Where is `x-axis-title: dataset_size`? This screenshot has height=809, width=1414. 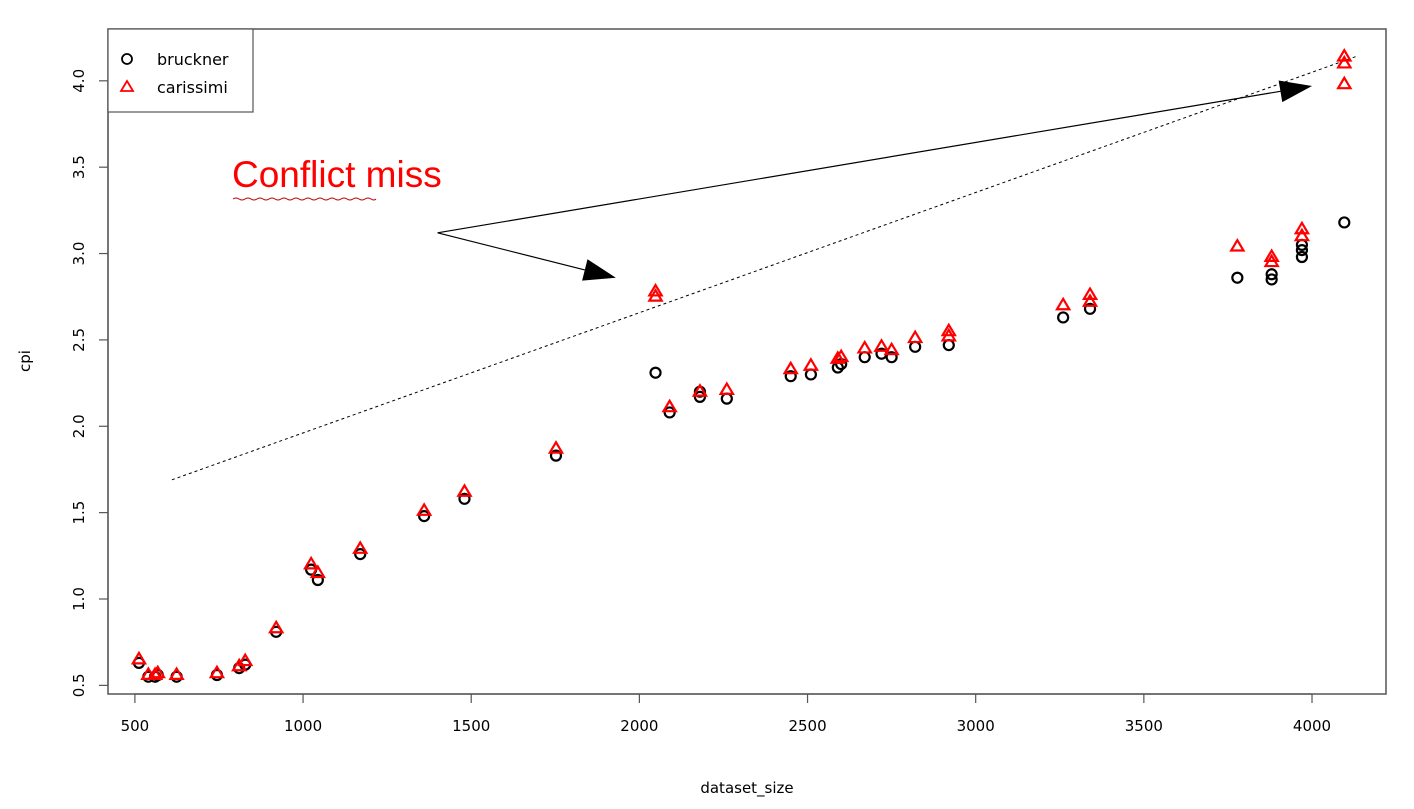 x-axis-title: dataset_size is located at coordinates (746, 788).